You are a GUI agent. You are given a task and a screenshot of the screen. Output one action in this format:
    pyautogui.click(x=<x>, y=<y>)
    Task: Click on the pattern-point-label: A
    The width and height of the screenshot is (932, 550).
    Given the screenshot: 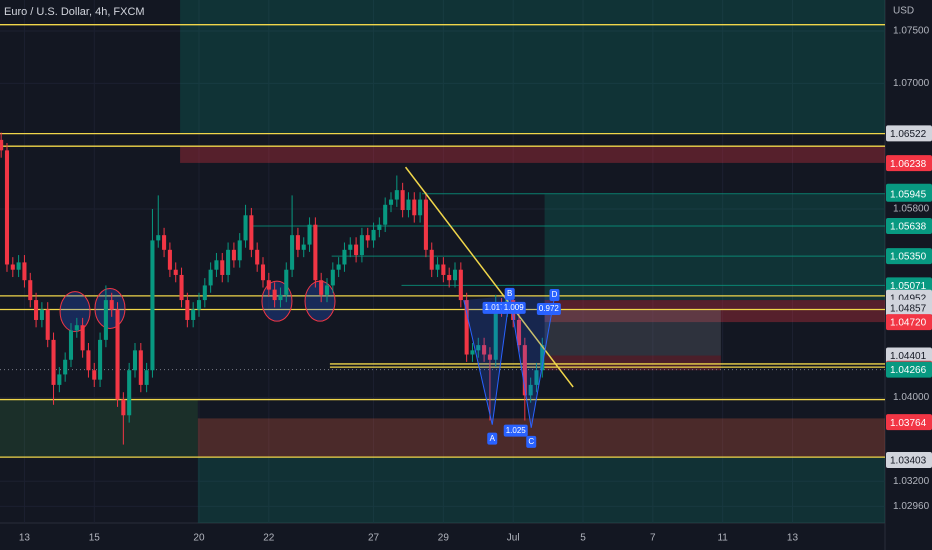 What is the action you would take?
    pyautogui.click(x=493, y=438)
    